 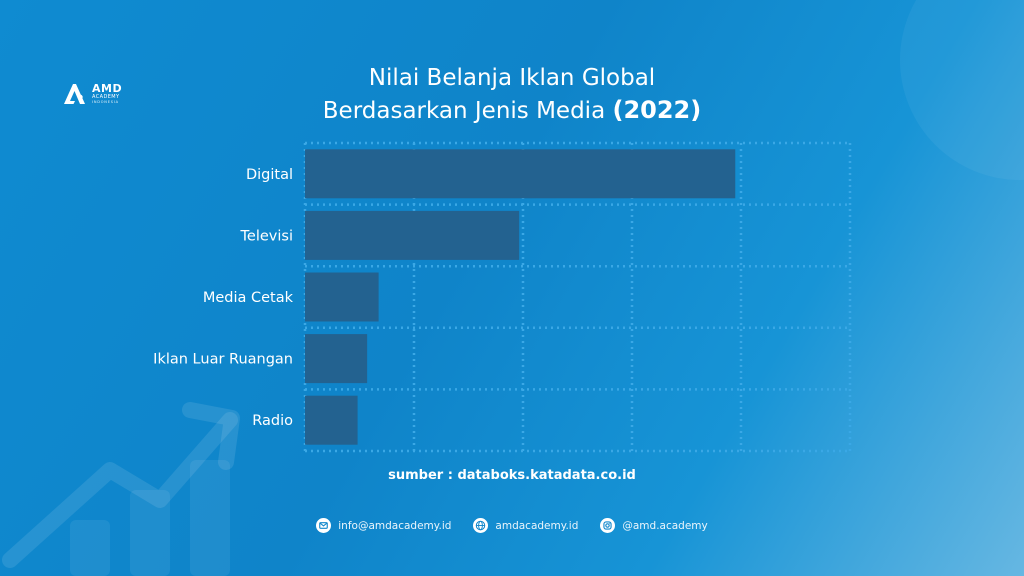 I want to click on decor-bars, so click(x=150, y=518).